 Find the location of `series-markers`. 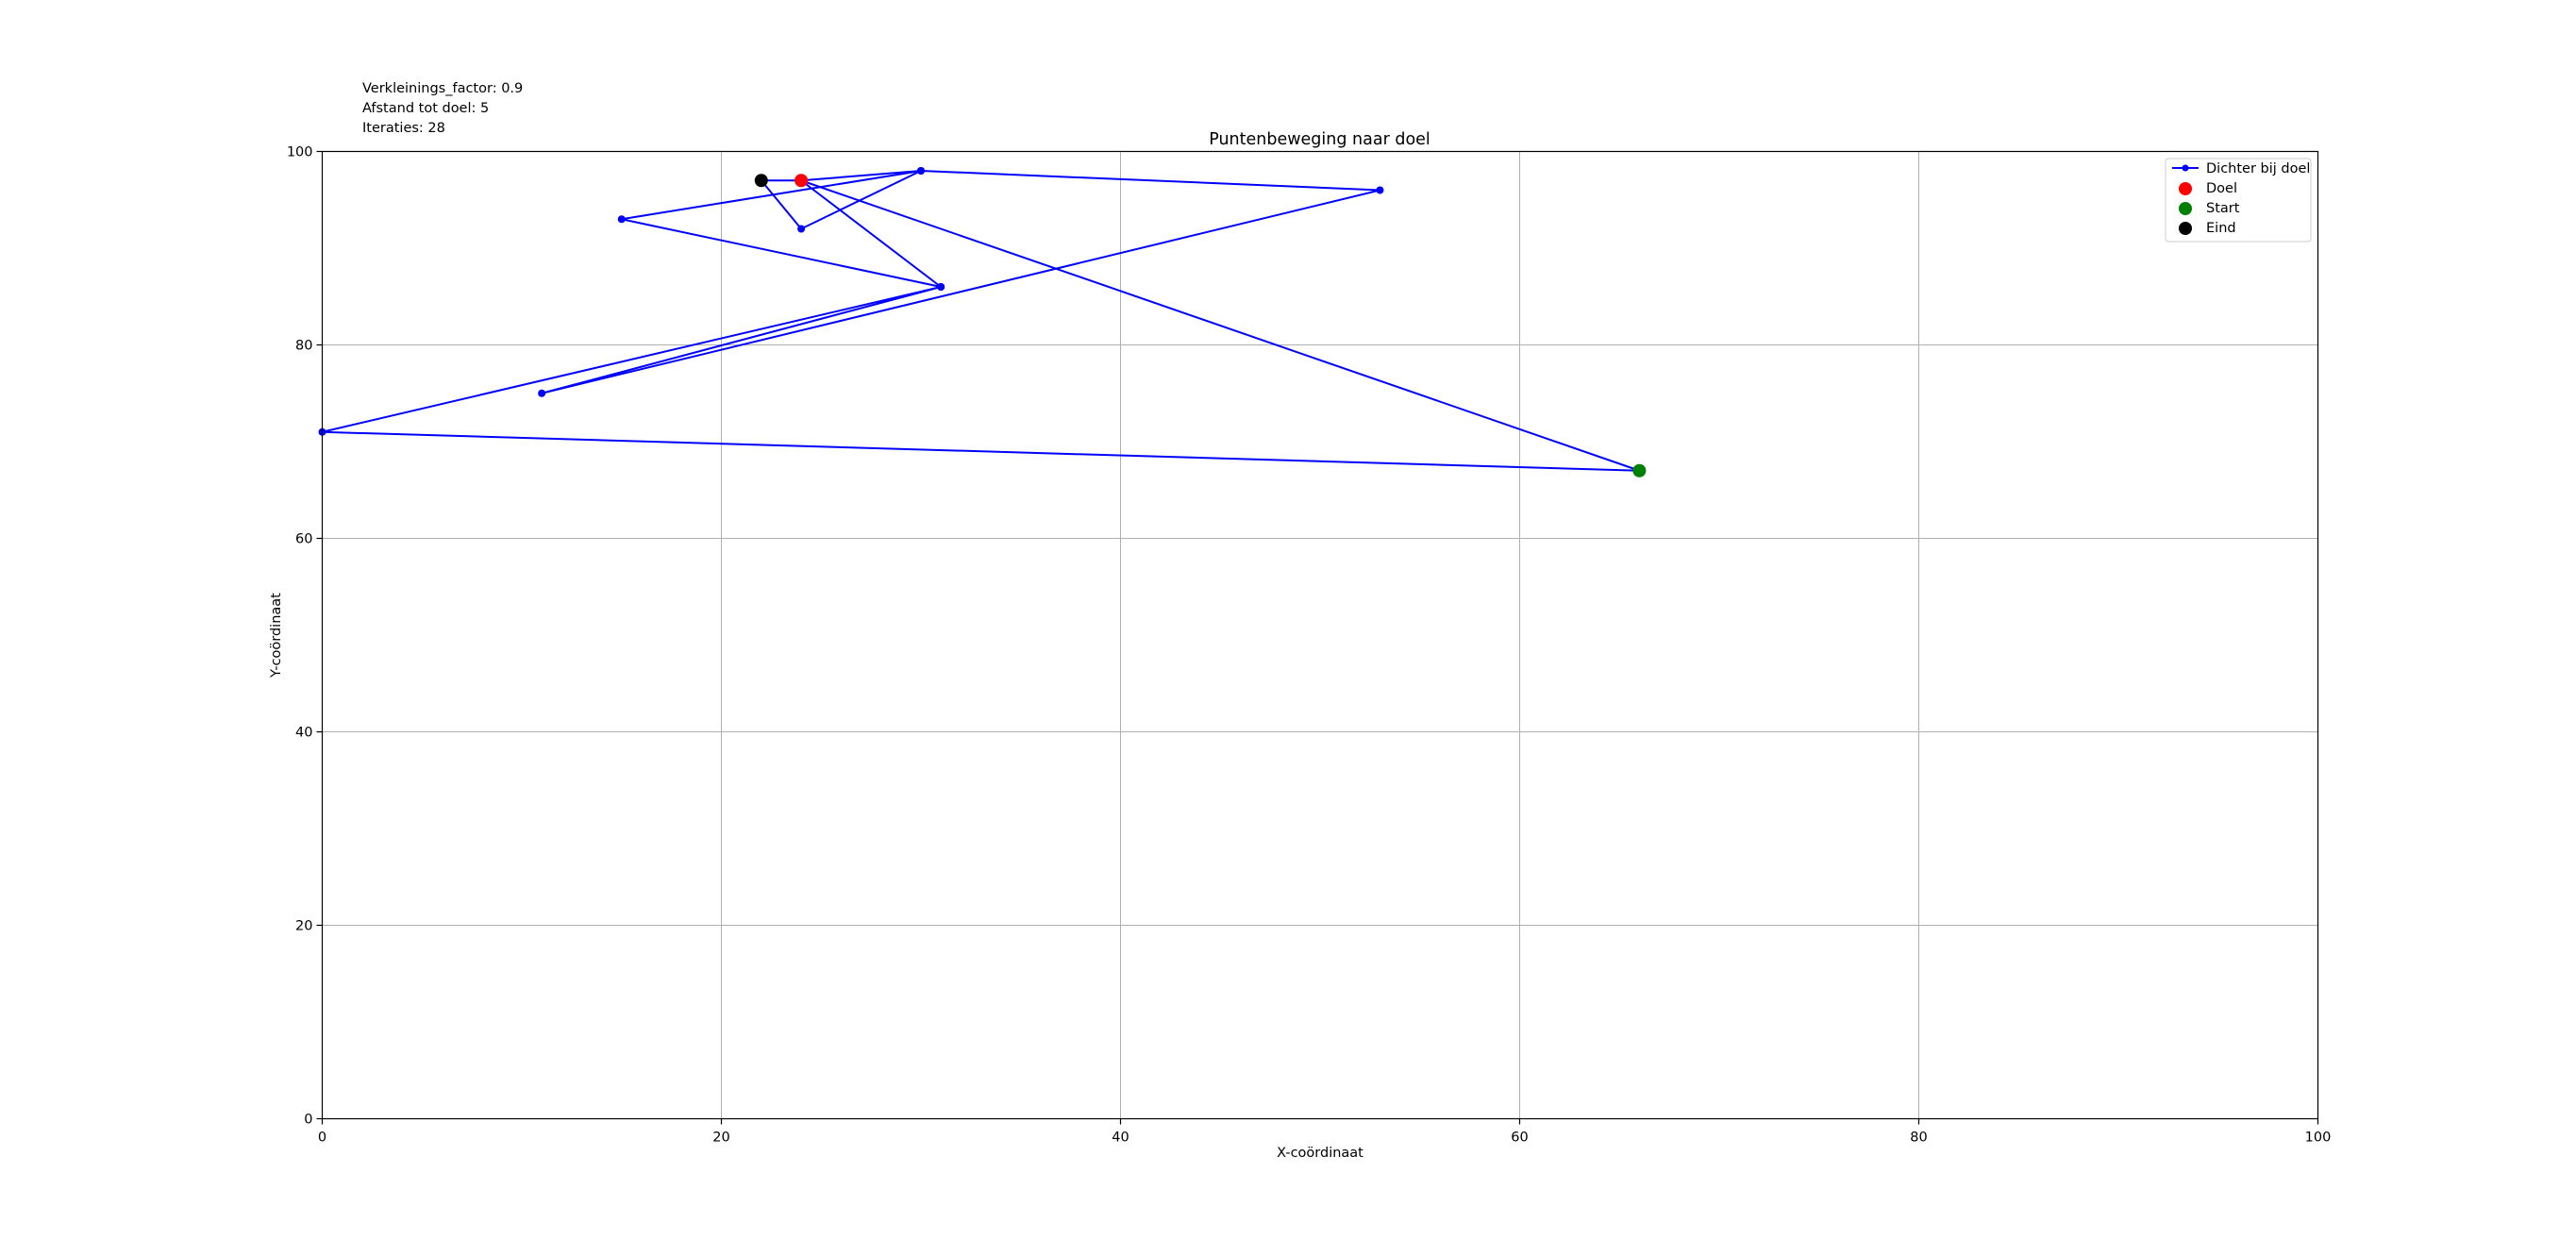

series-markers is located at coordinates (982, 322).